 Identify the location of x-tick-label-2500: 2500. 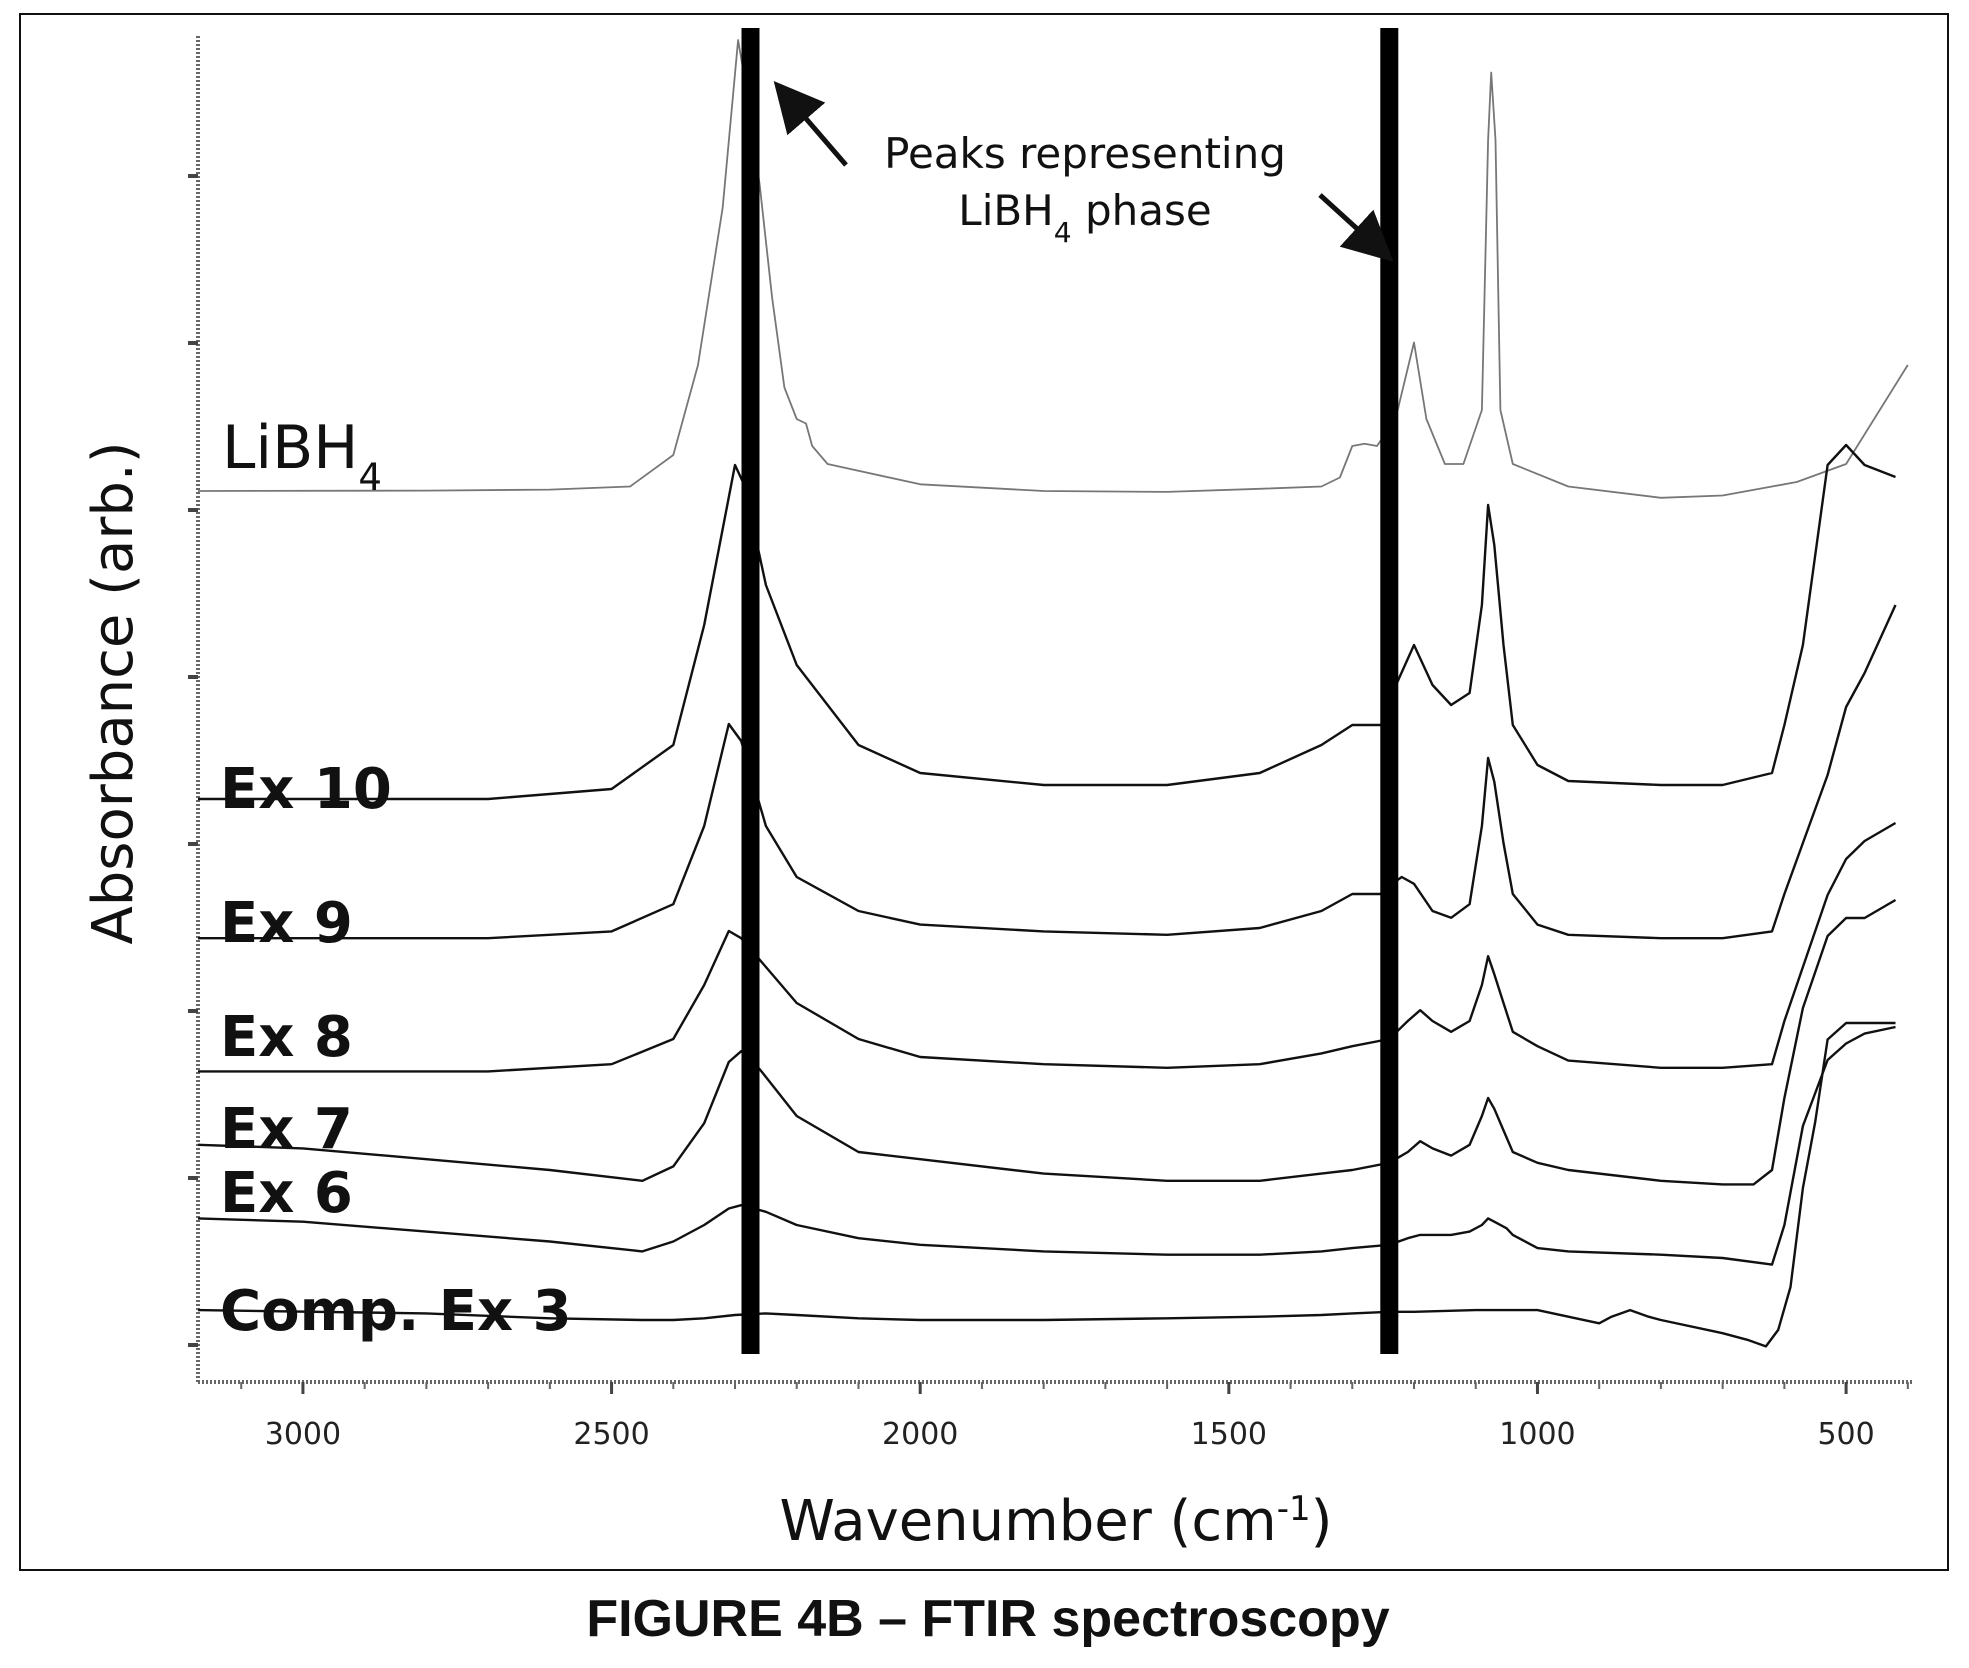
(611, 1434).